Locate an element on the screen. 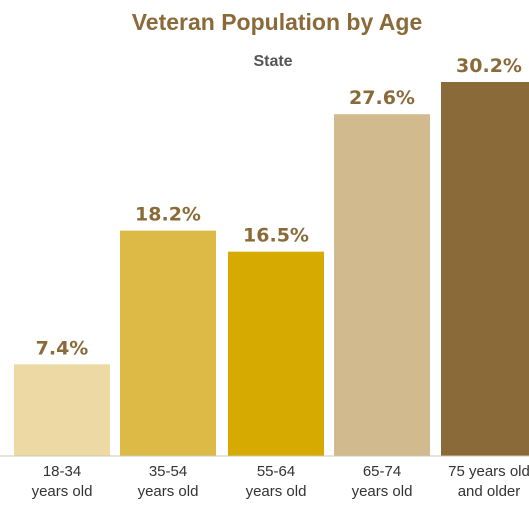 The image size is (529, 507). category-label-1-1: years old is located at coordinates (168, 491).